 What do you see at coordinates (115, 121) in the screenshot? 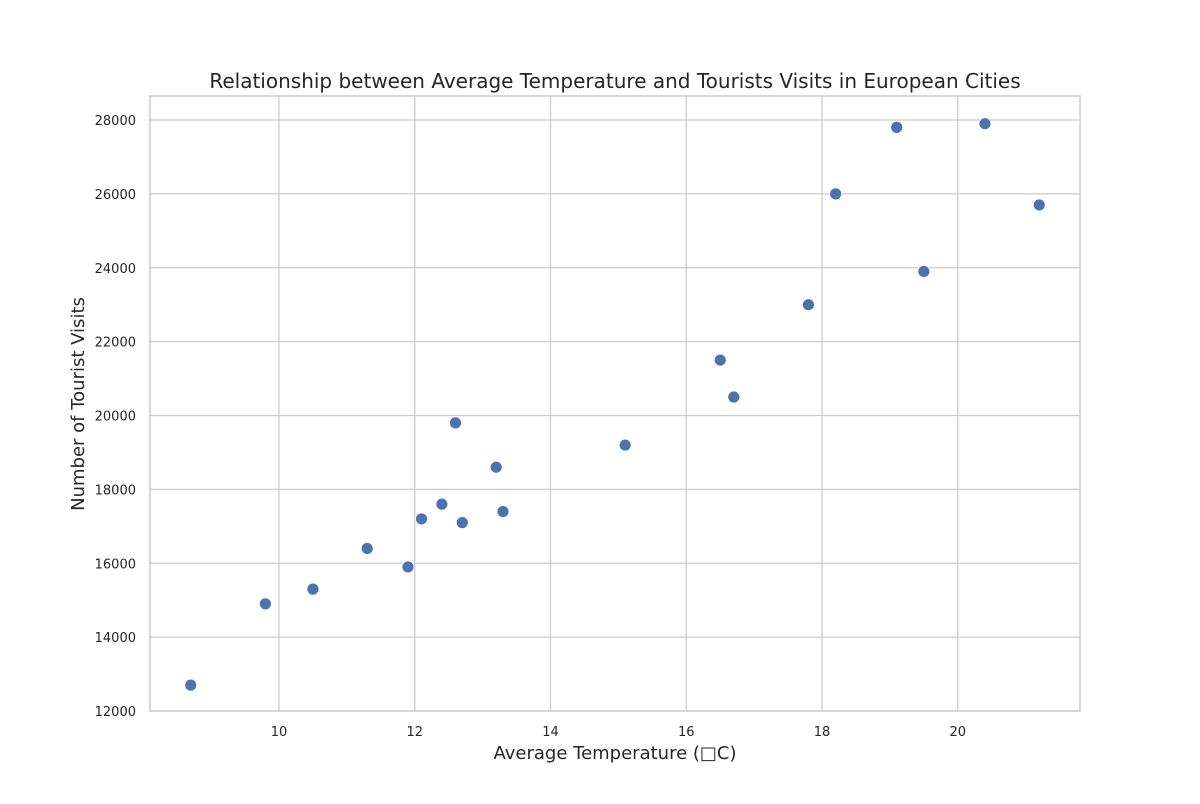
I see `y-tick-label: 28000` at bounding box center [115, 121].